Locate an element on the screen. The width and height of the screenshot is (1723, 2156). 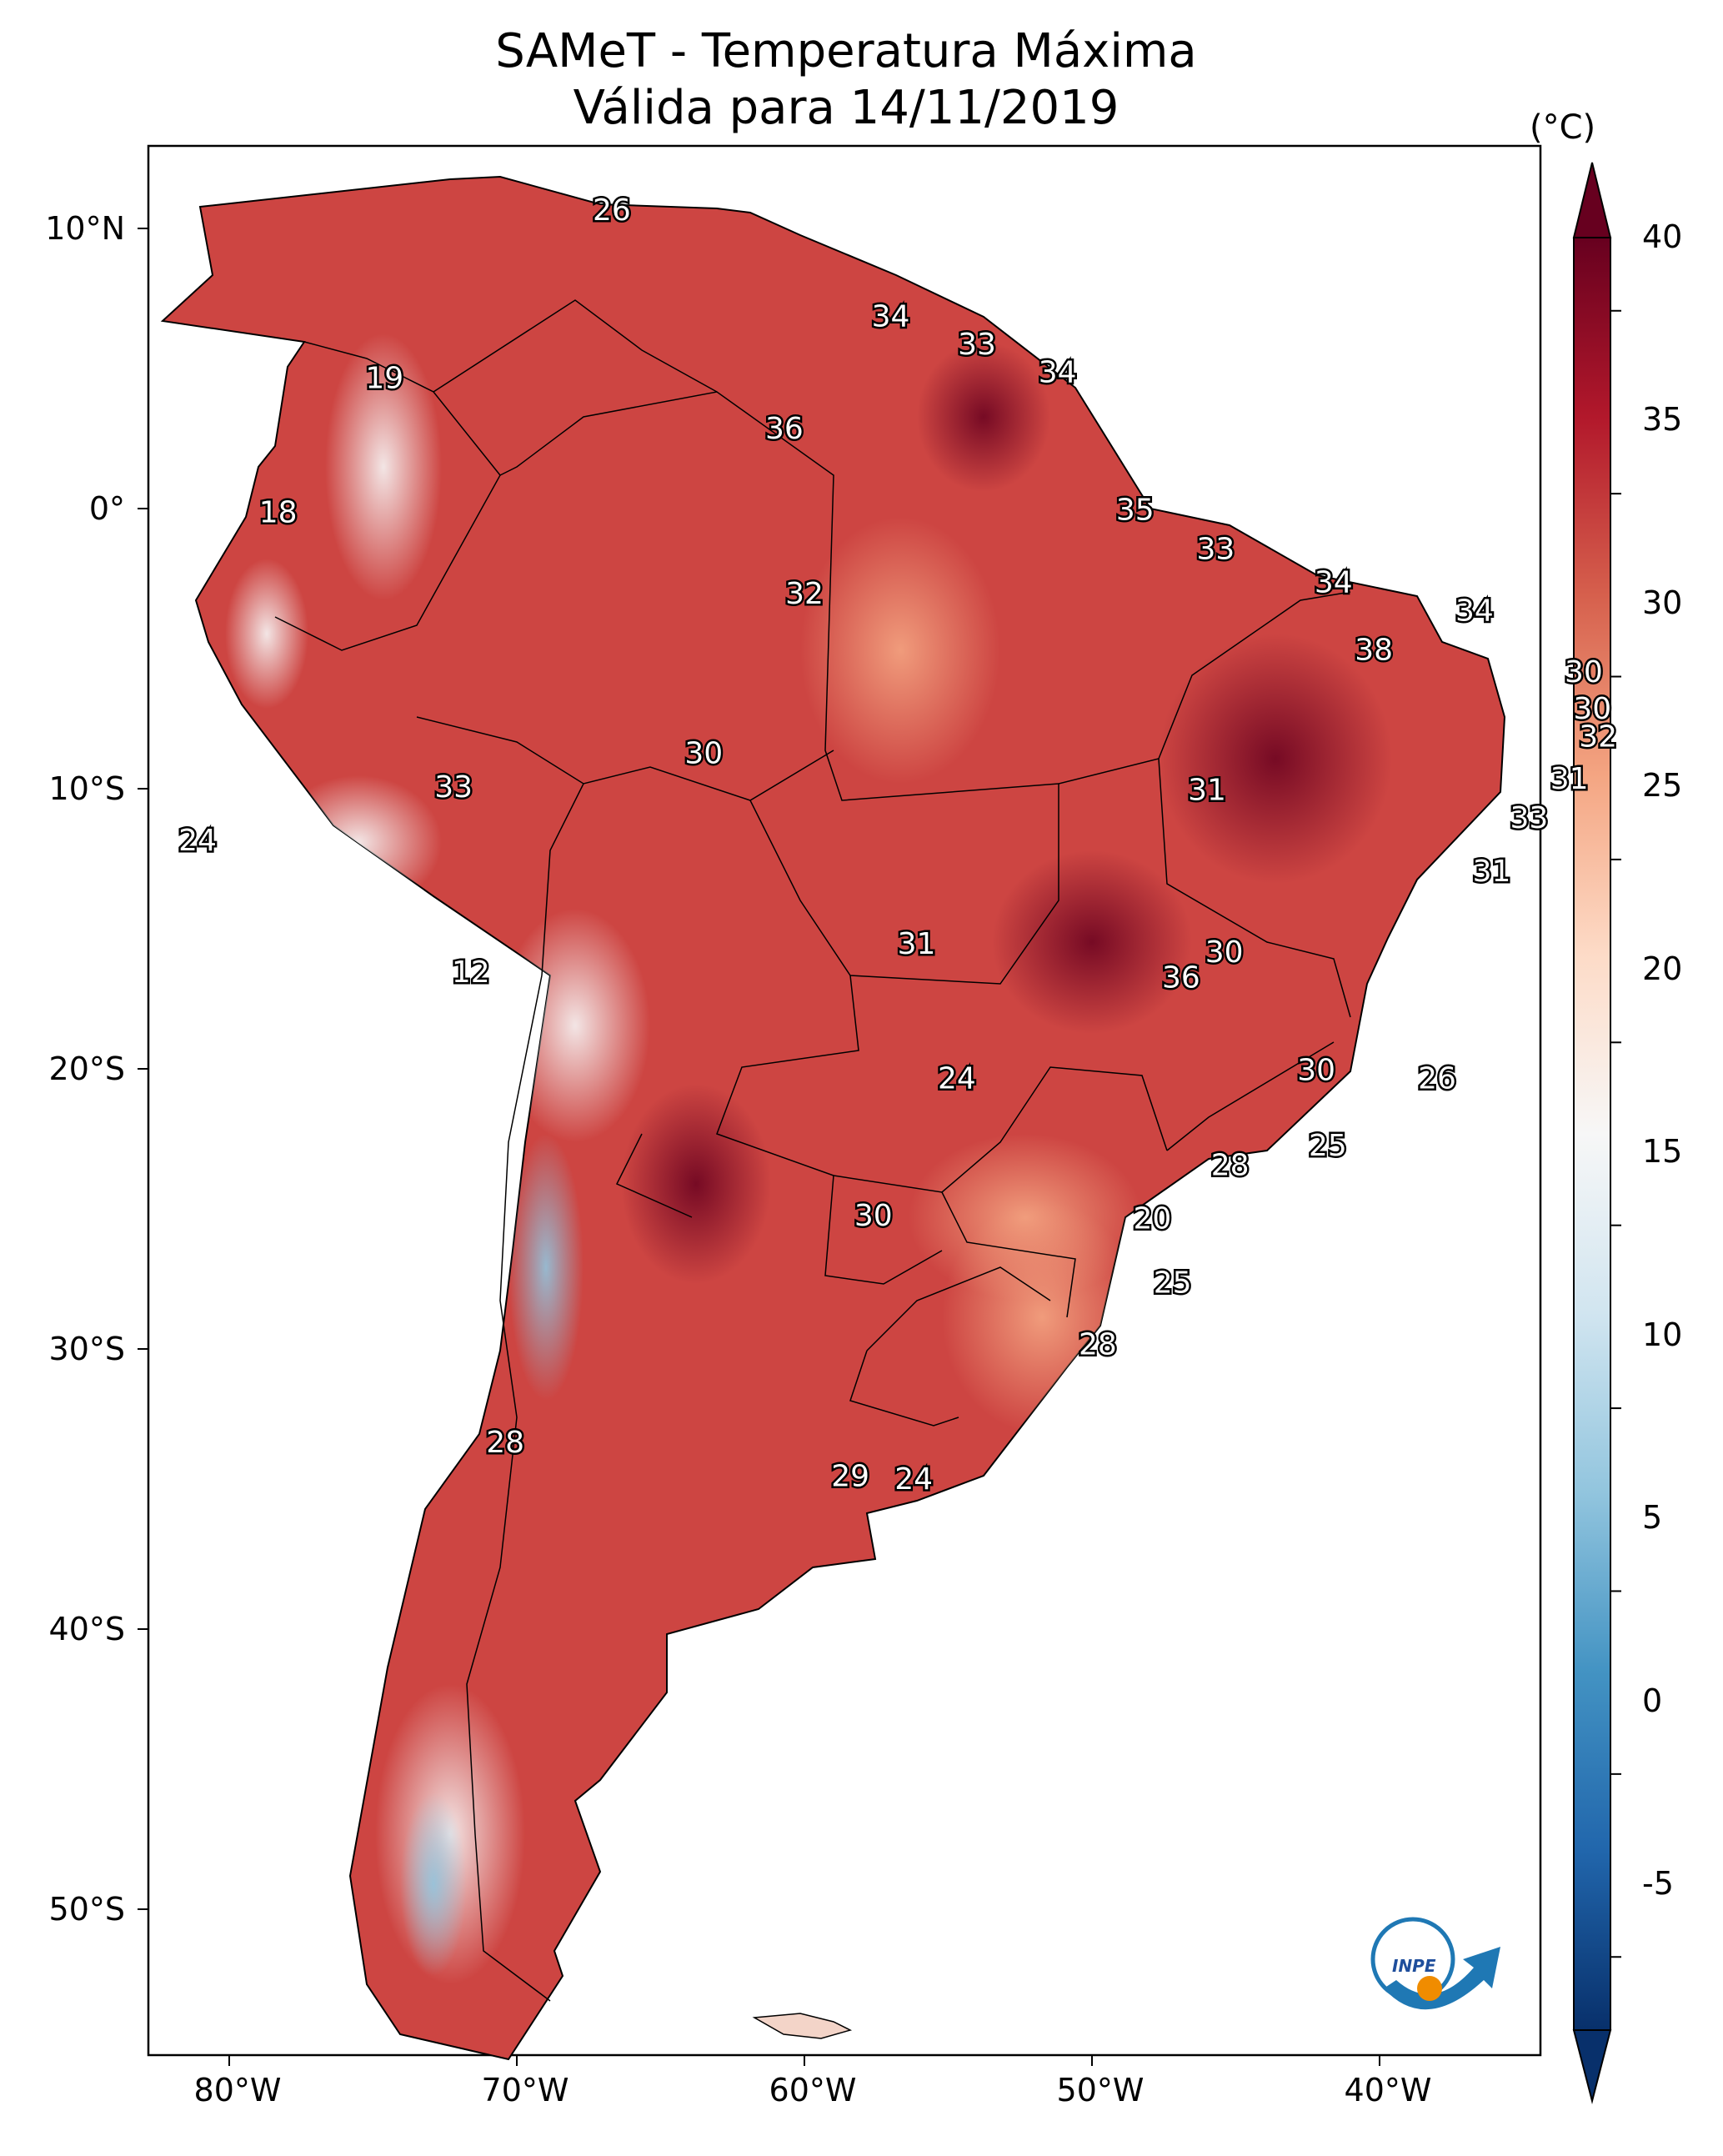
falklands is located at coordinates (802, 2026).